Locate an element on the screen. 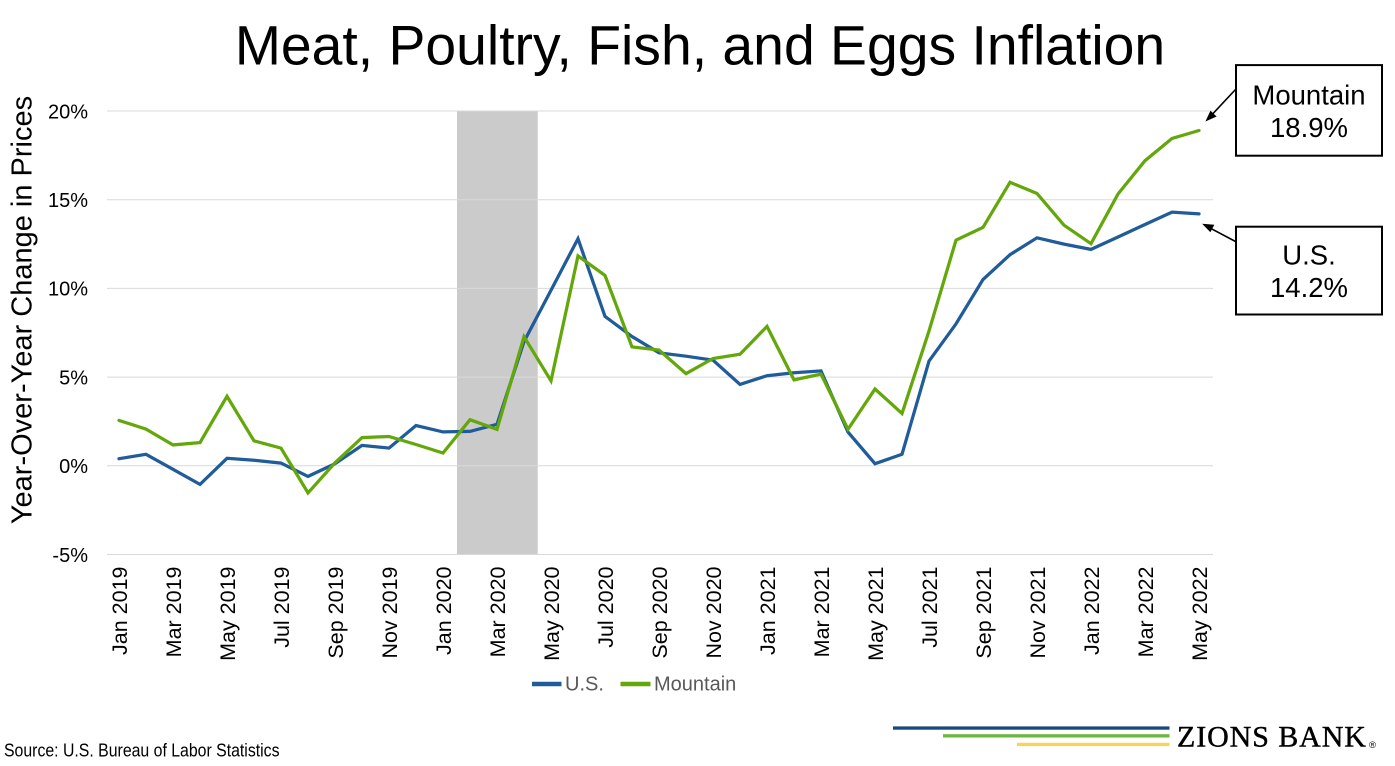  svg-text: May 2020 is located at coordinates (552, 613).